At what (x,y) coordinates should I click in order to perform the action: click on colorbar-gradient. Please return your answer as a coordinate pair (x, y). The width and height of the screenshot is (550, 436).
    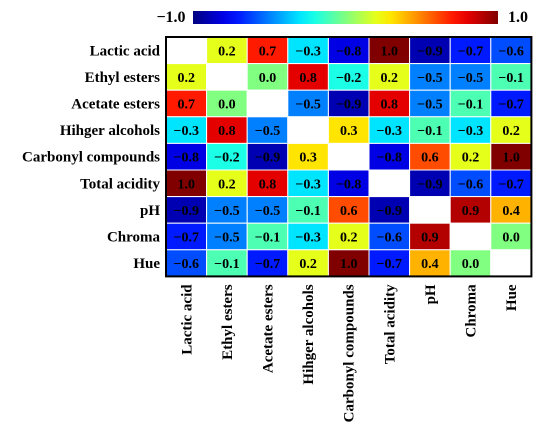
    Looking at the image, I should click on (345, 17).